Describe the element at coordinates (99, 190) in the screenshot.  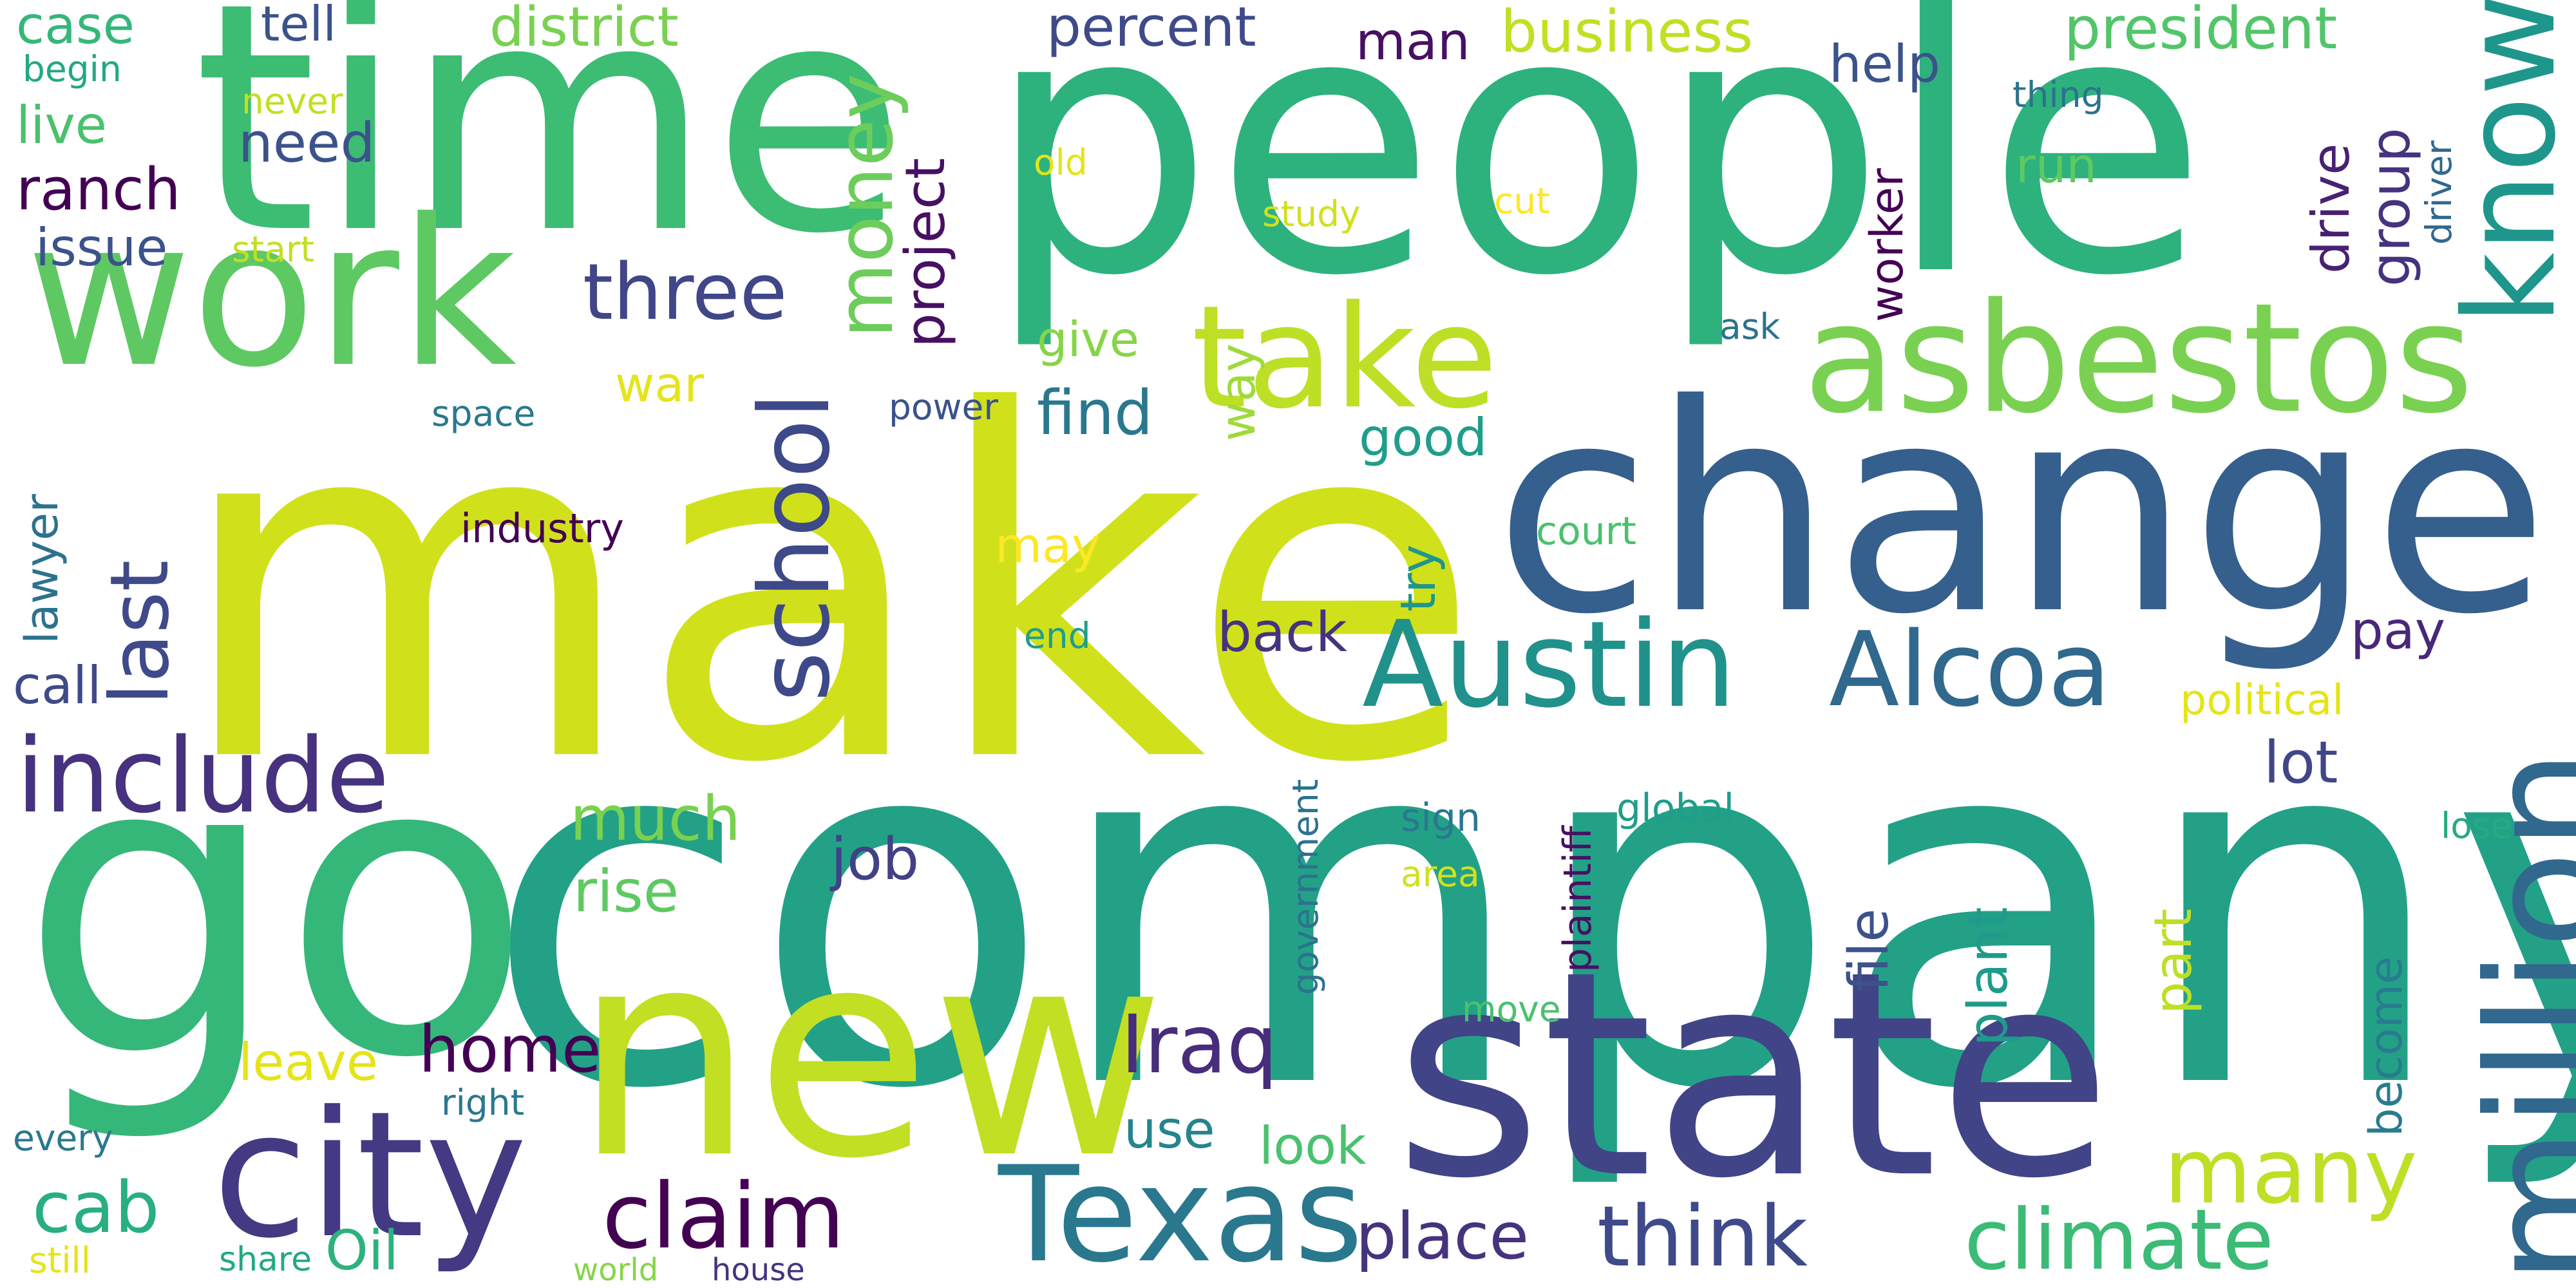
I see `word-ranch: ranch` at that location.